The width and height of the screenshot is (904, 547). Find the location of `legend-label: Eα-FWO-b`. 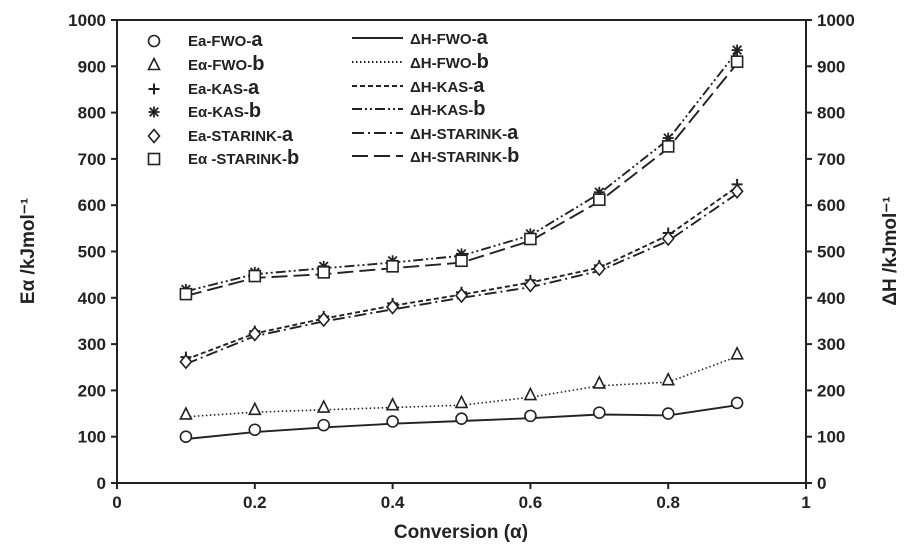

legend-label: Eα-FWO-b is located at coordinates (226, 64).